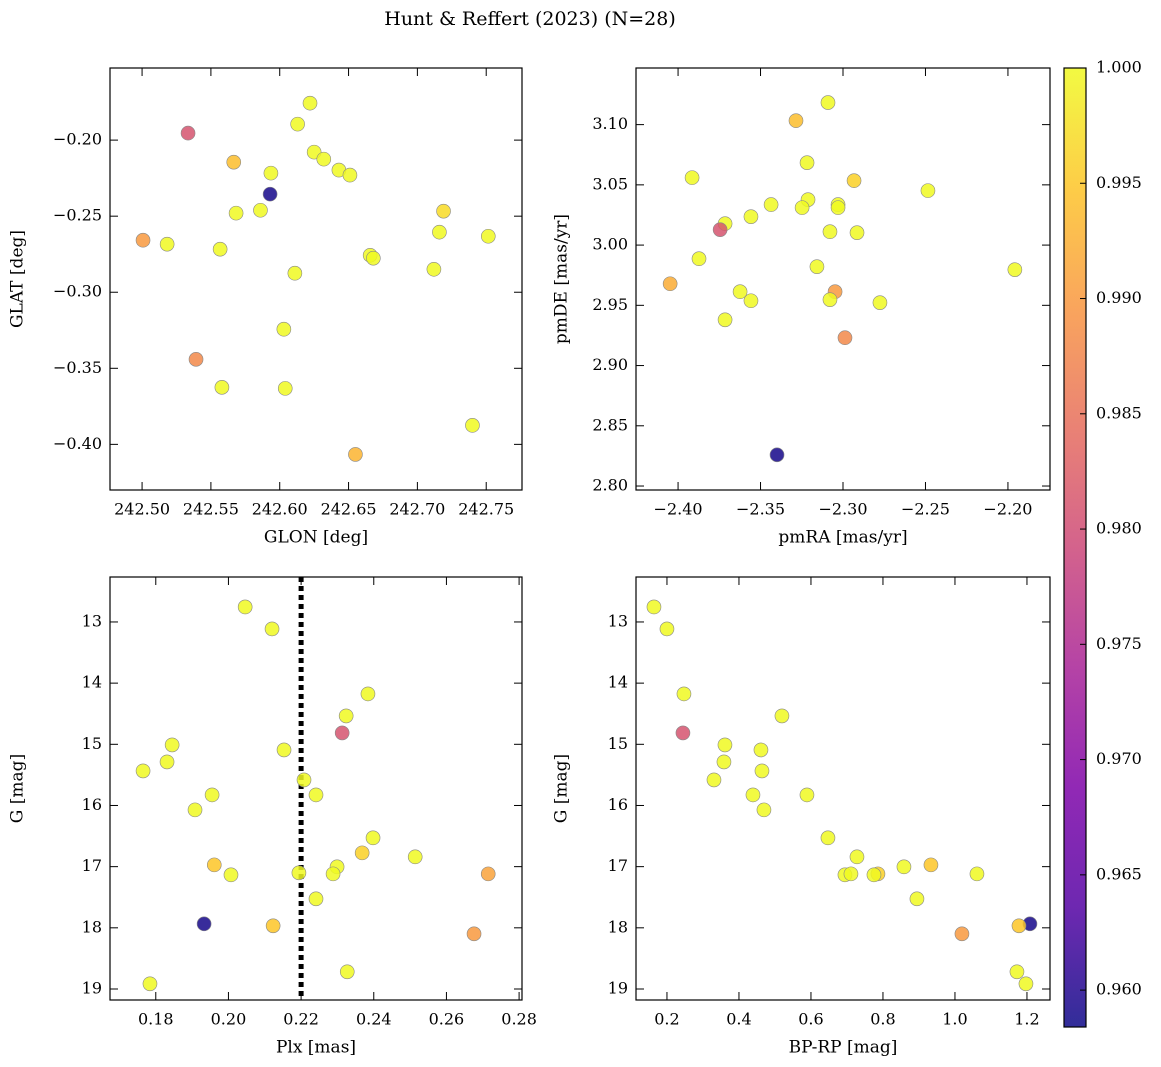 This screenshot has height=1067, width=1161. I want to click on y-axis-label: GLAT [deg], so click(18, 279).